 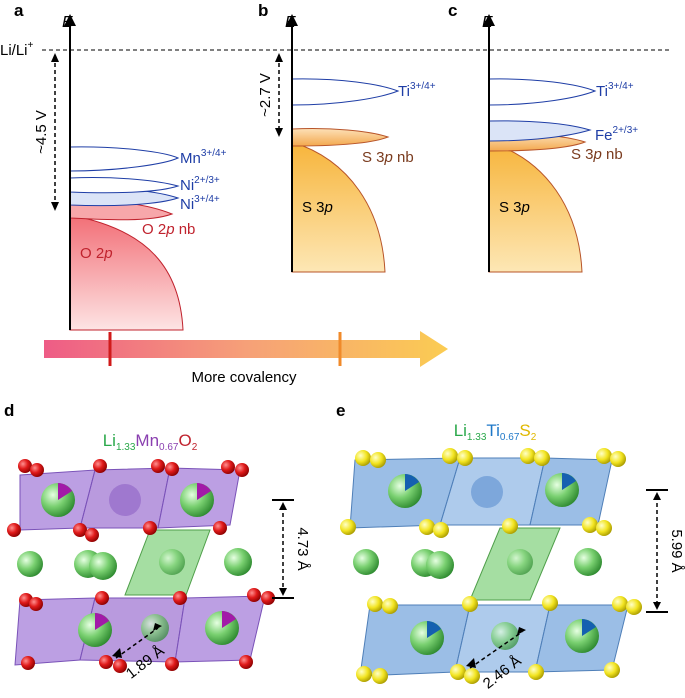 I want to click on s3p-nb-label-c: S 3p nb, so click(x=597, y=154).